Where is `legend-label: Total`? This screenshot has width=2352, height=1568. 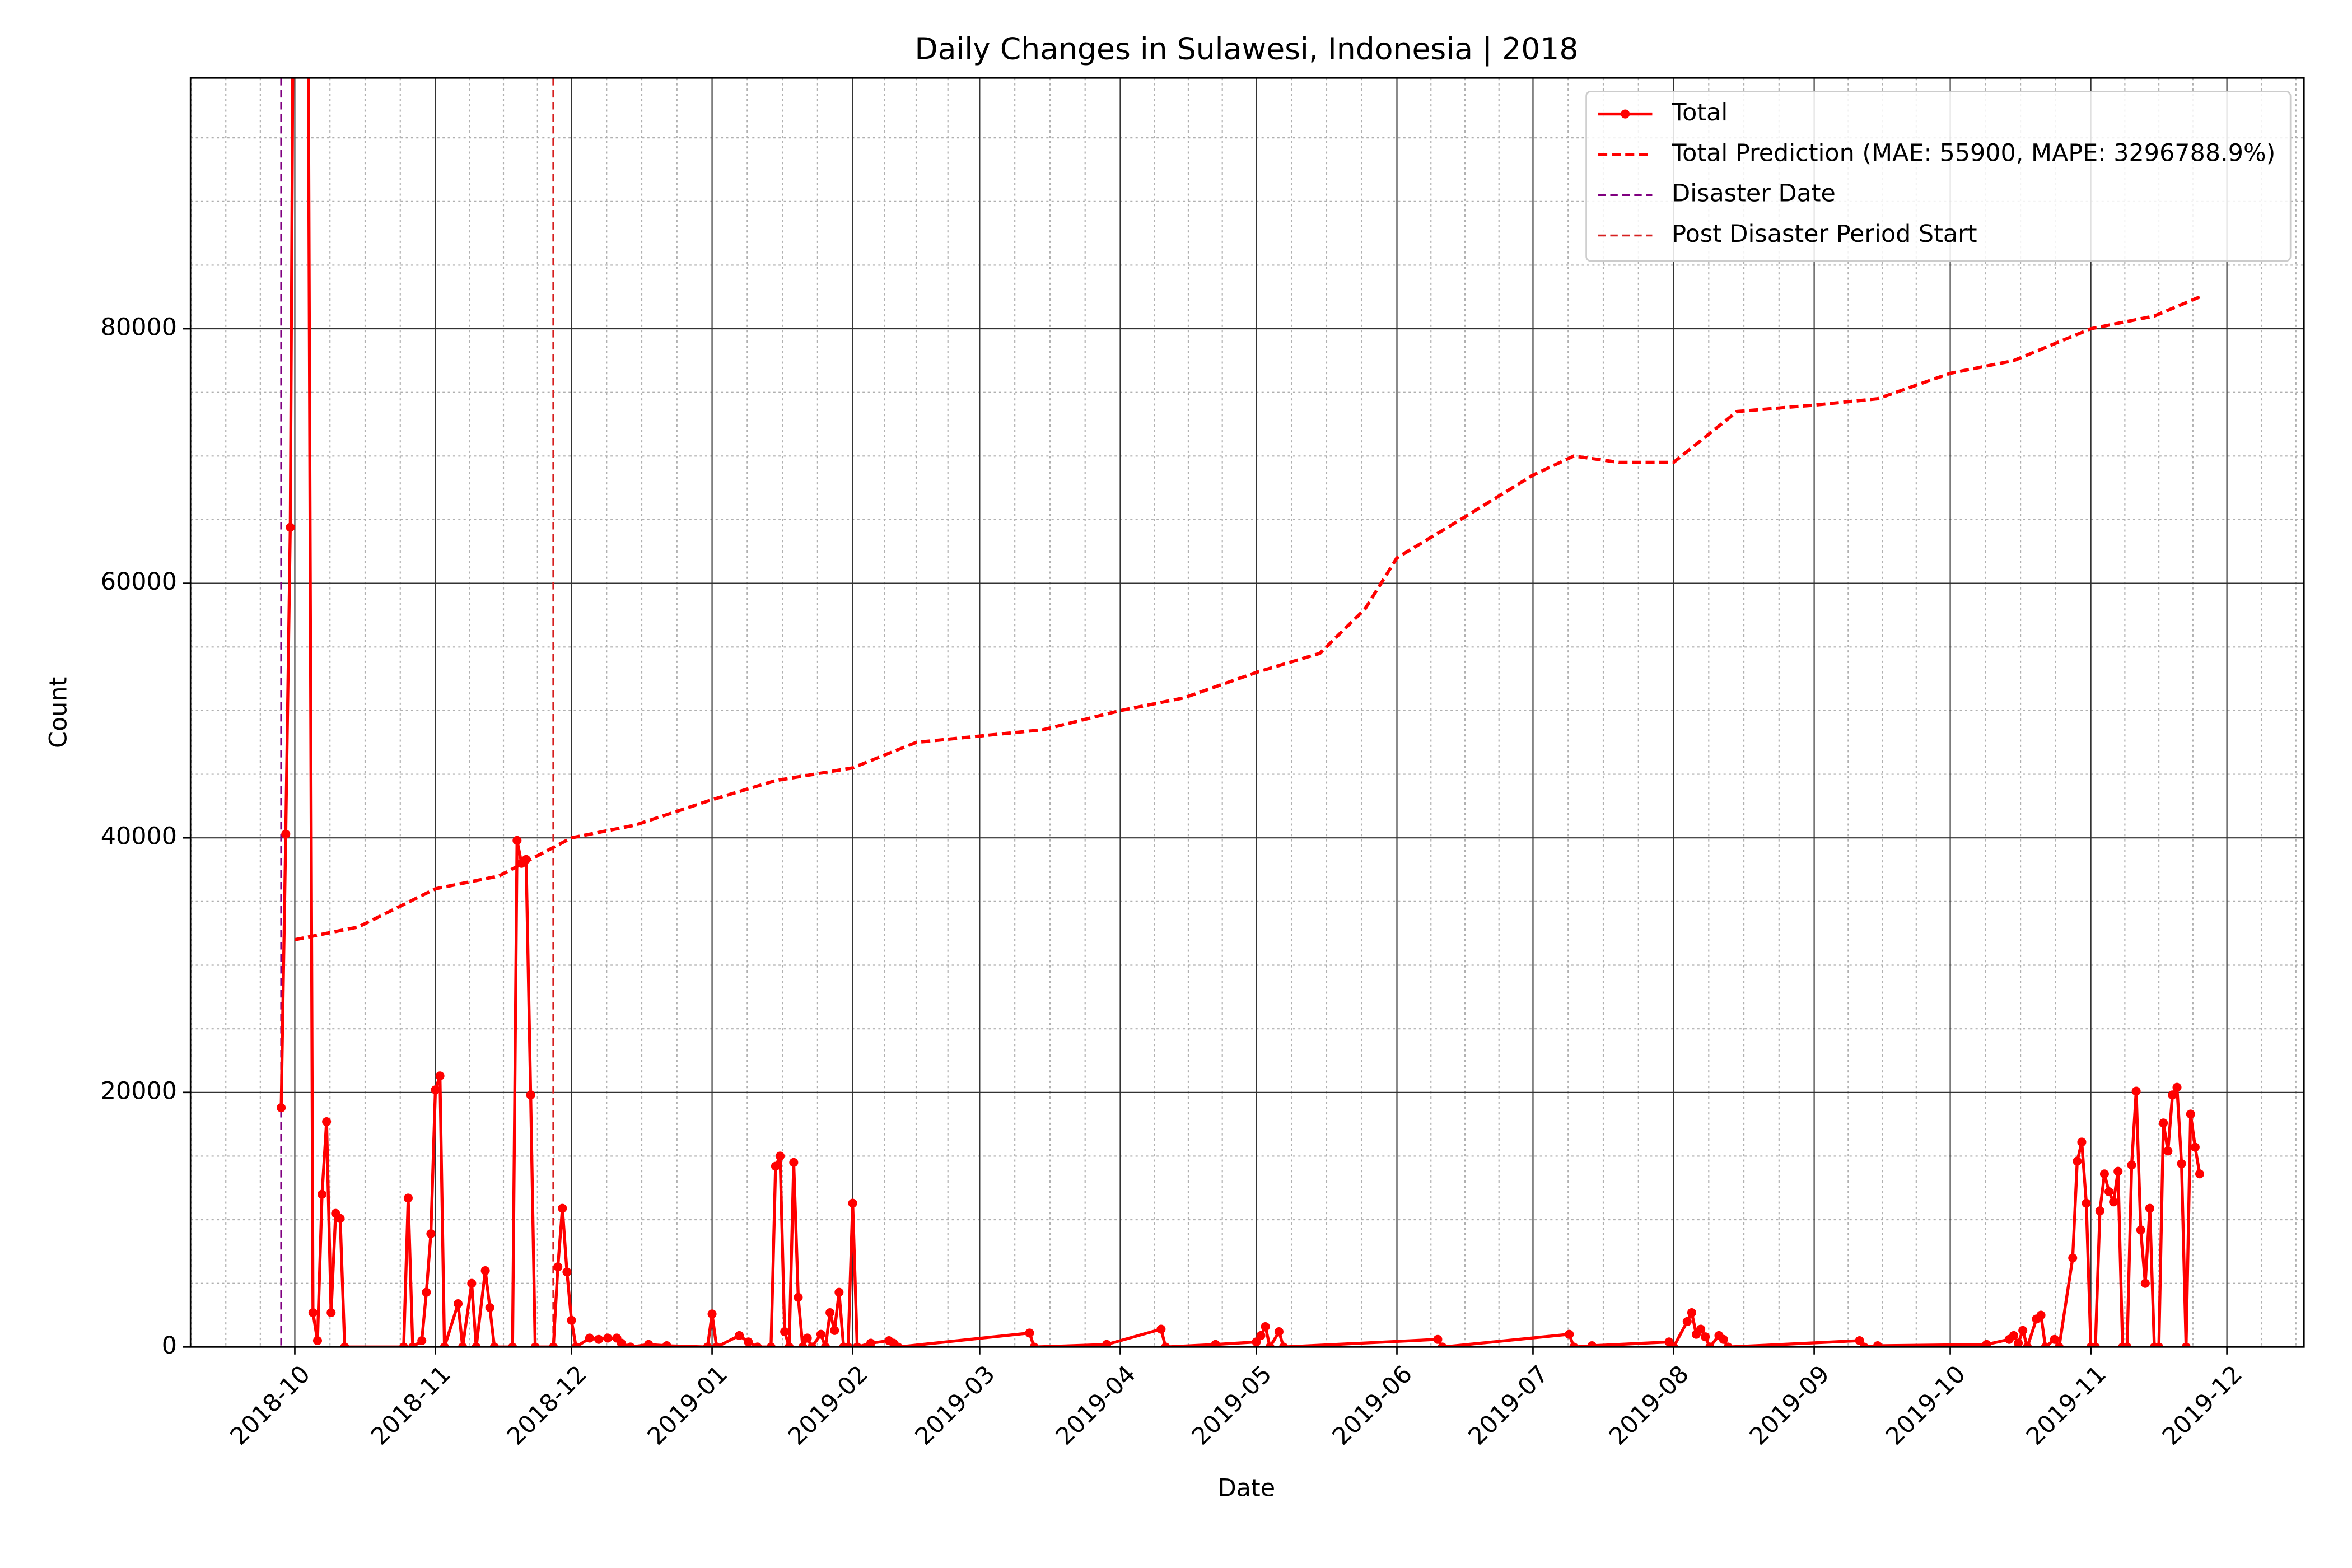
legend-label: Total is located at coordinates (1700, 113).